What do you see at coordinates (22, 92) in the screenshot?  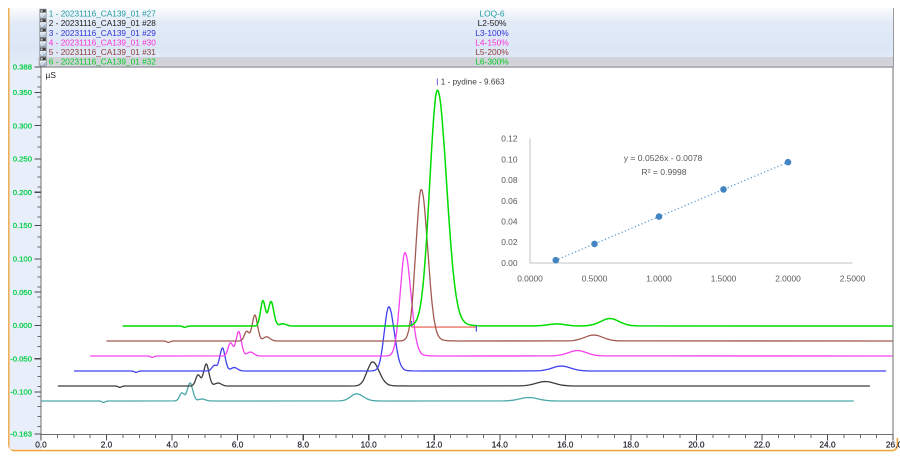 I see `svg-text: 0.350` at bounding box center [22, 92].